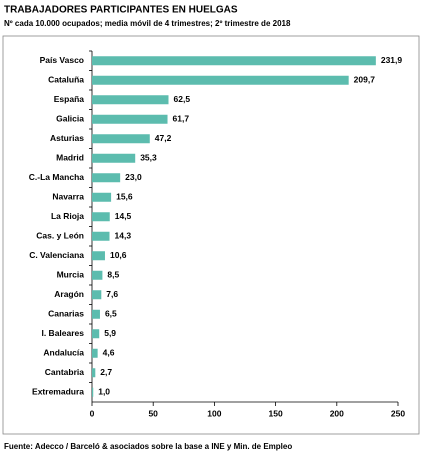 The image size is (423, 457). What do you see at coordinates (123, 236) in the screenshot?
I see `value-label: 14,3` at bounding box center [123, 236].